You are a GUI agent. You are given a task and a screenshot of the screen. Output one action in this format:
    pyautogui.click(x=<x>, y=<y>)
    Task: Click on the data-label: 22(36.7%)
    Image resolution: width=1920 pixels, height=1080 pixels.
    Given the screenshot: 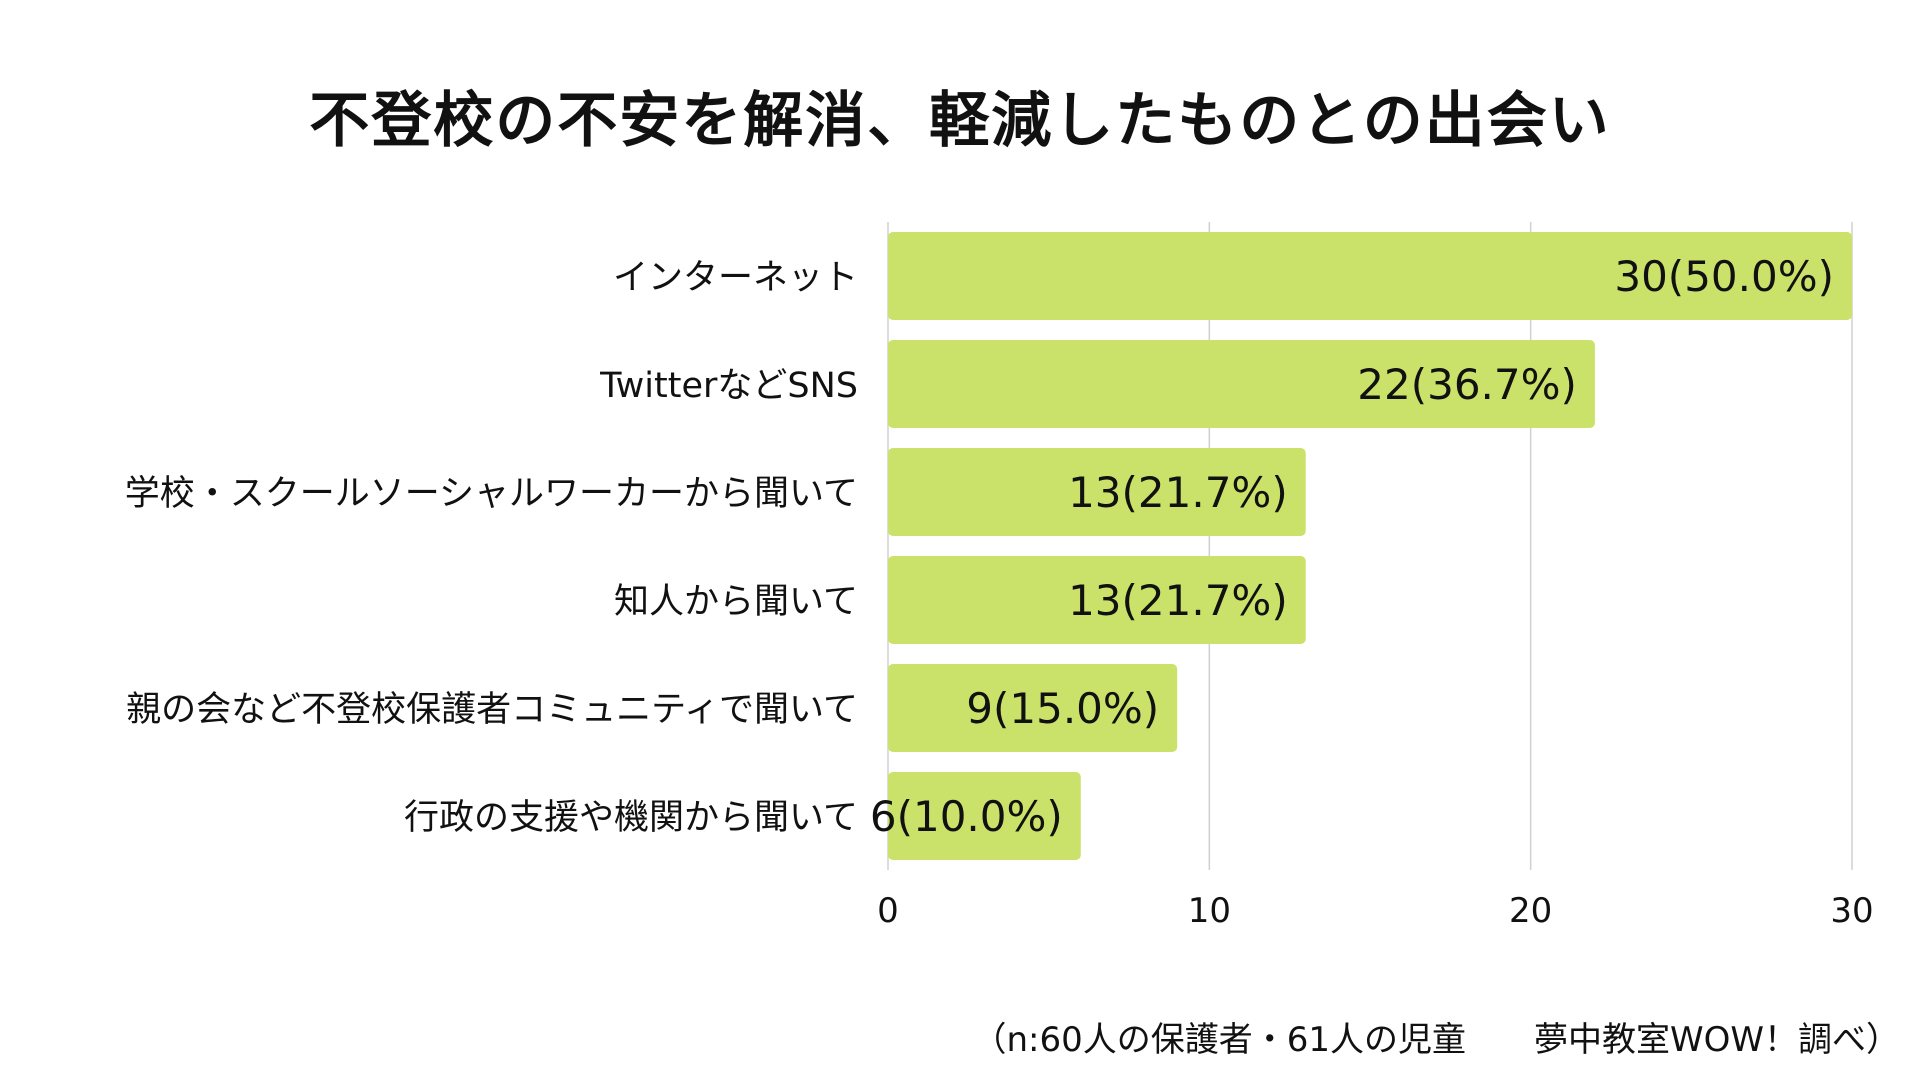 What is the action you would take?
    pyautogui.click(x=1467, y=384)
    